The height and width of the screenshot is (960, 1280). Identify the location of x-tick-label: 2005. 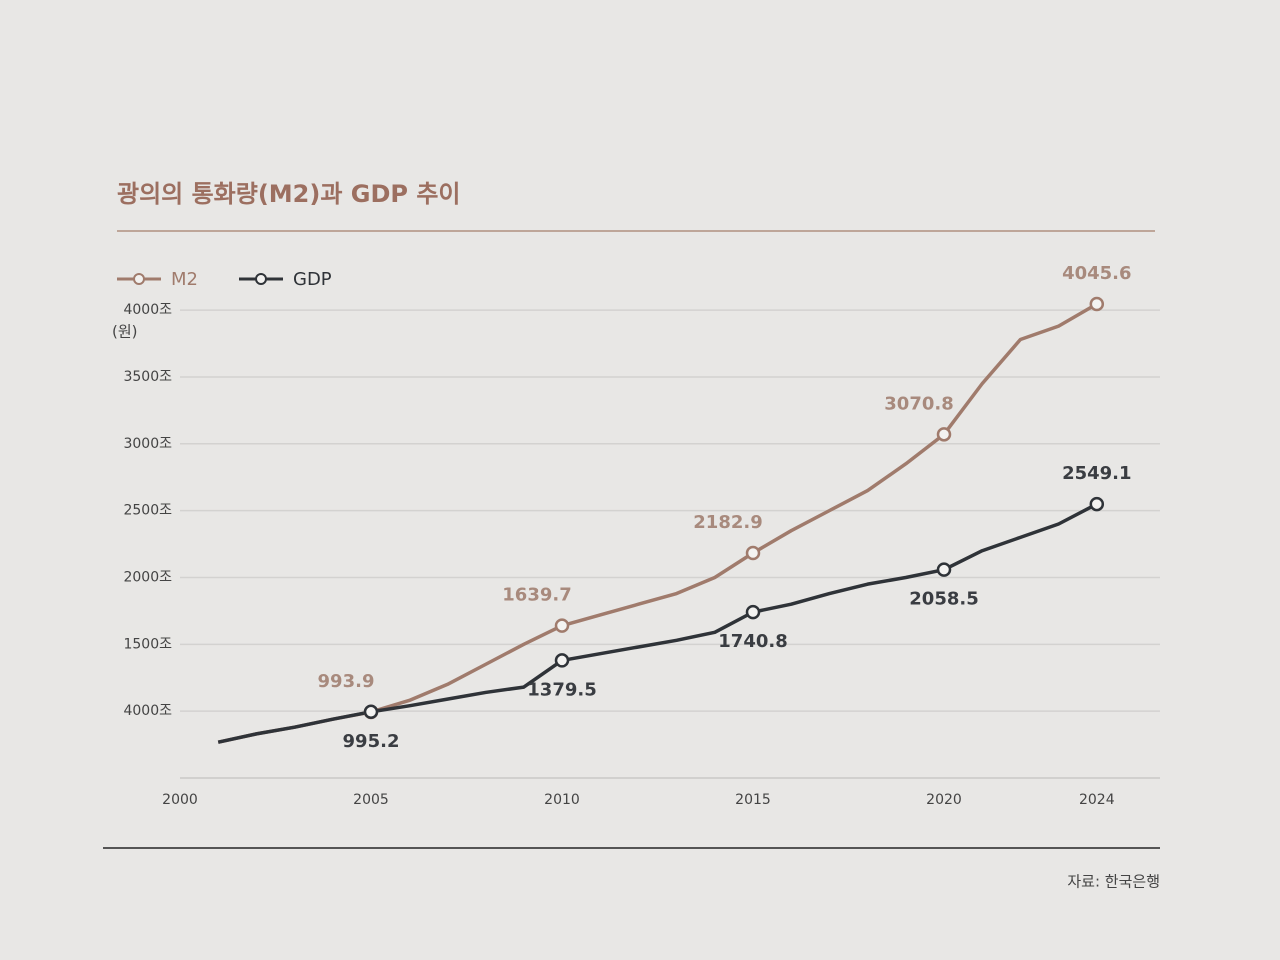
(371, 800).